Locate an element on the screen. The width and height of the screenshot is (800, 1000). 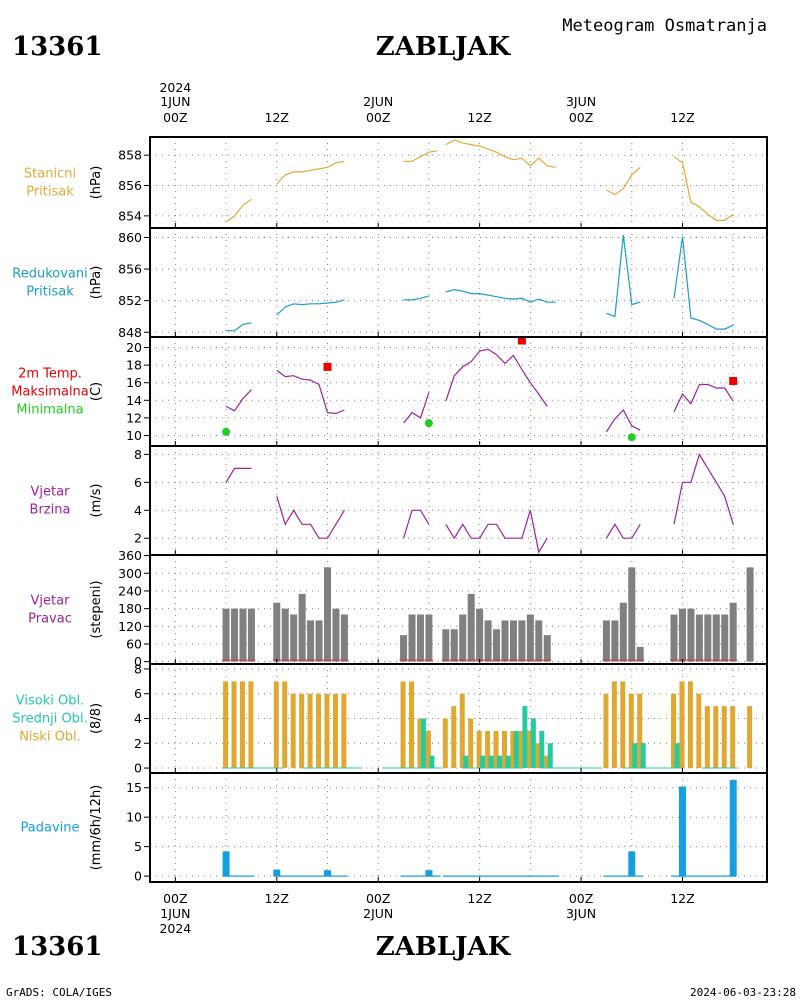
y-axis-unit: (m/s) is located at coordinates (96, 501).